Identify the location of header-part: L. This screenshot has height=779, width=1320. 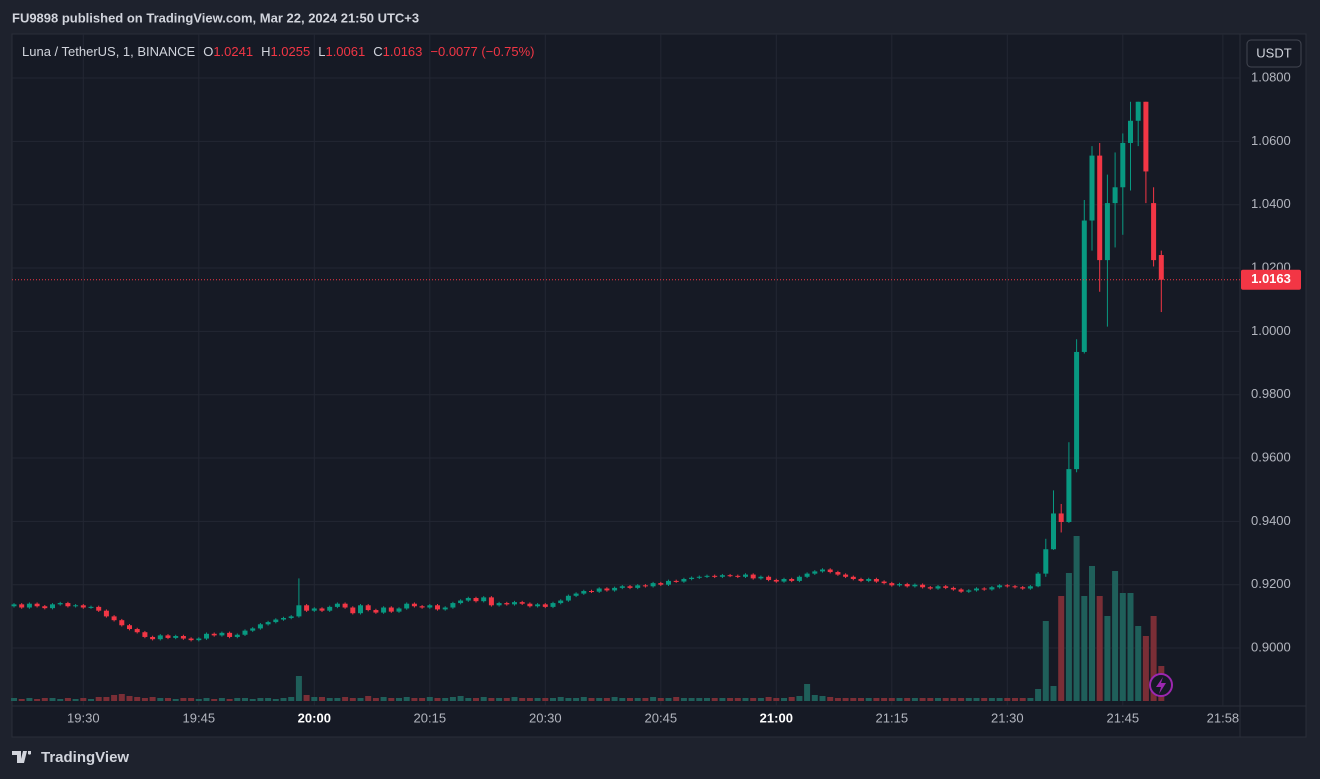
(321, 51).